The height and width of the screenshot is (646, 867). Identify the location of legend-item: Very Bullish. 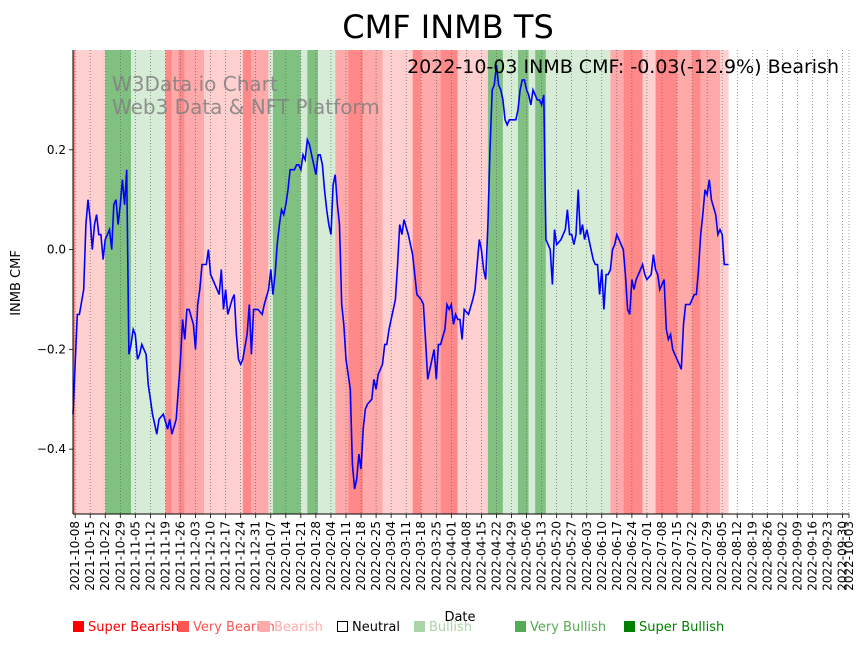
(560, 627).